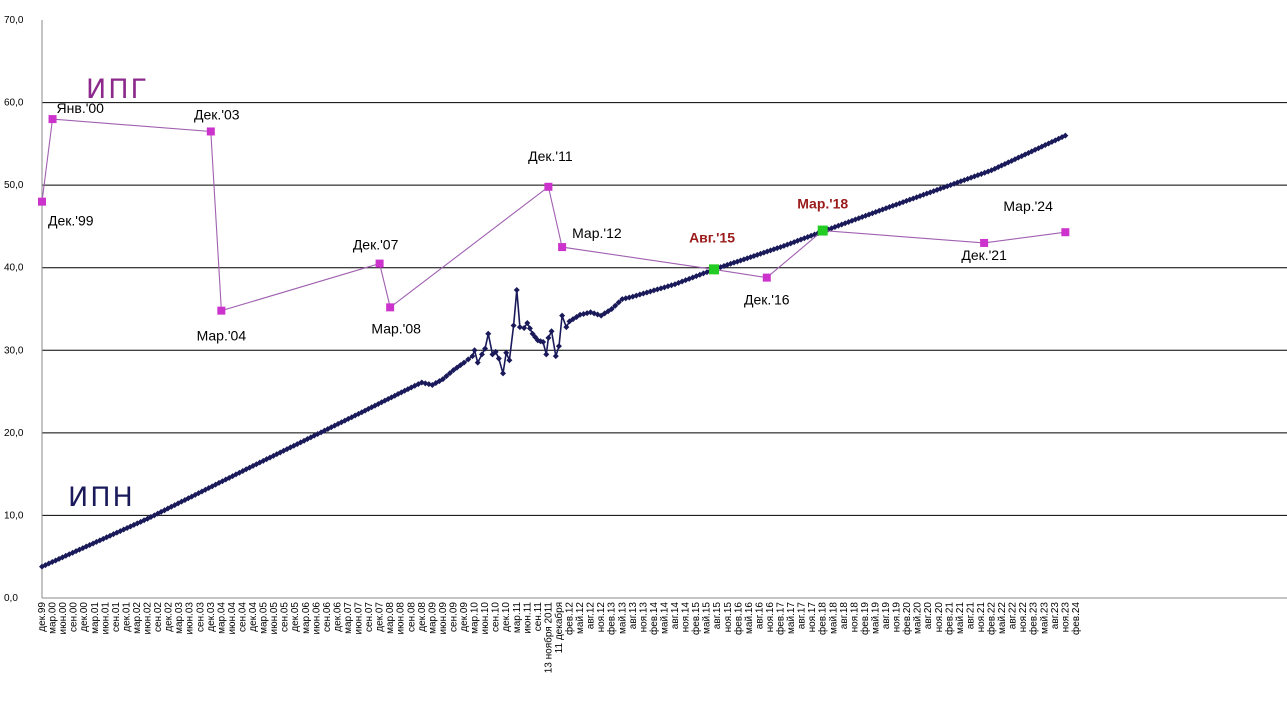  What do you see at coordinates (359, 618) in the screenshot?
I see `x-tick-label: июн.07` at bounding box center [359, 618].